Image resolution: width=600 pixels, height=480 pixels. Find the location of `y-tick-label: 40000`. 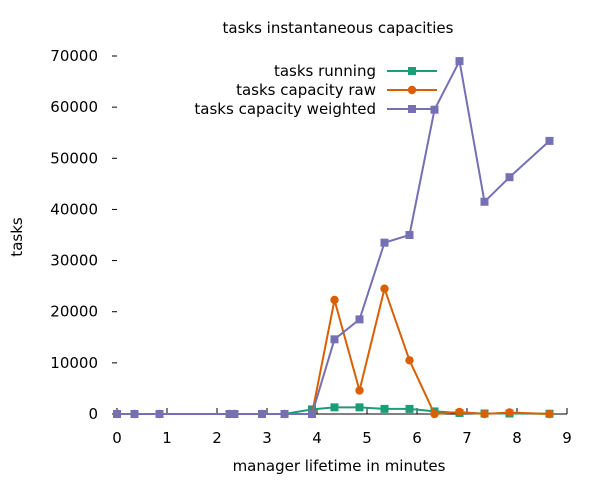

y-tick-label: 40000 is located at coordinates (74, 209).